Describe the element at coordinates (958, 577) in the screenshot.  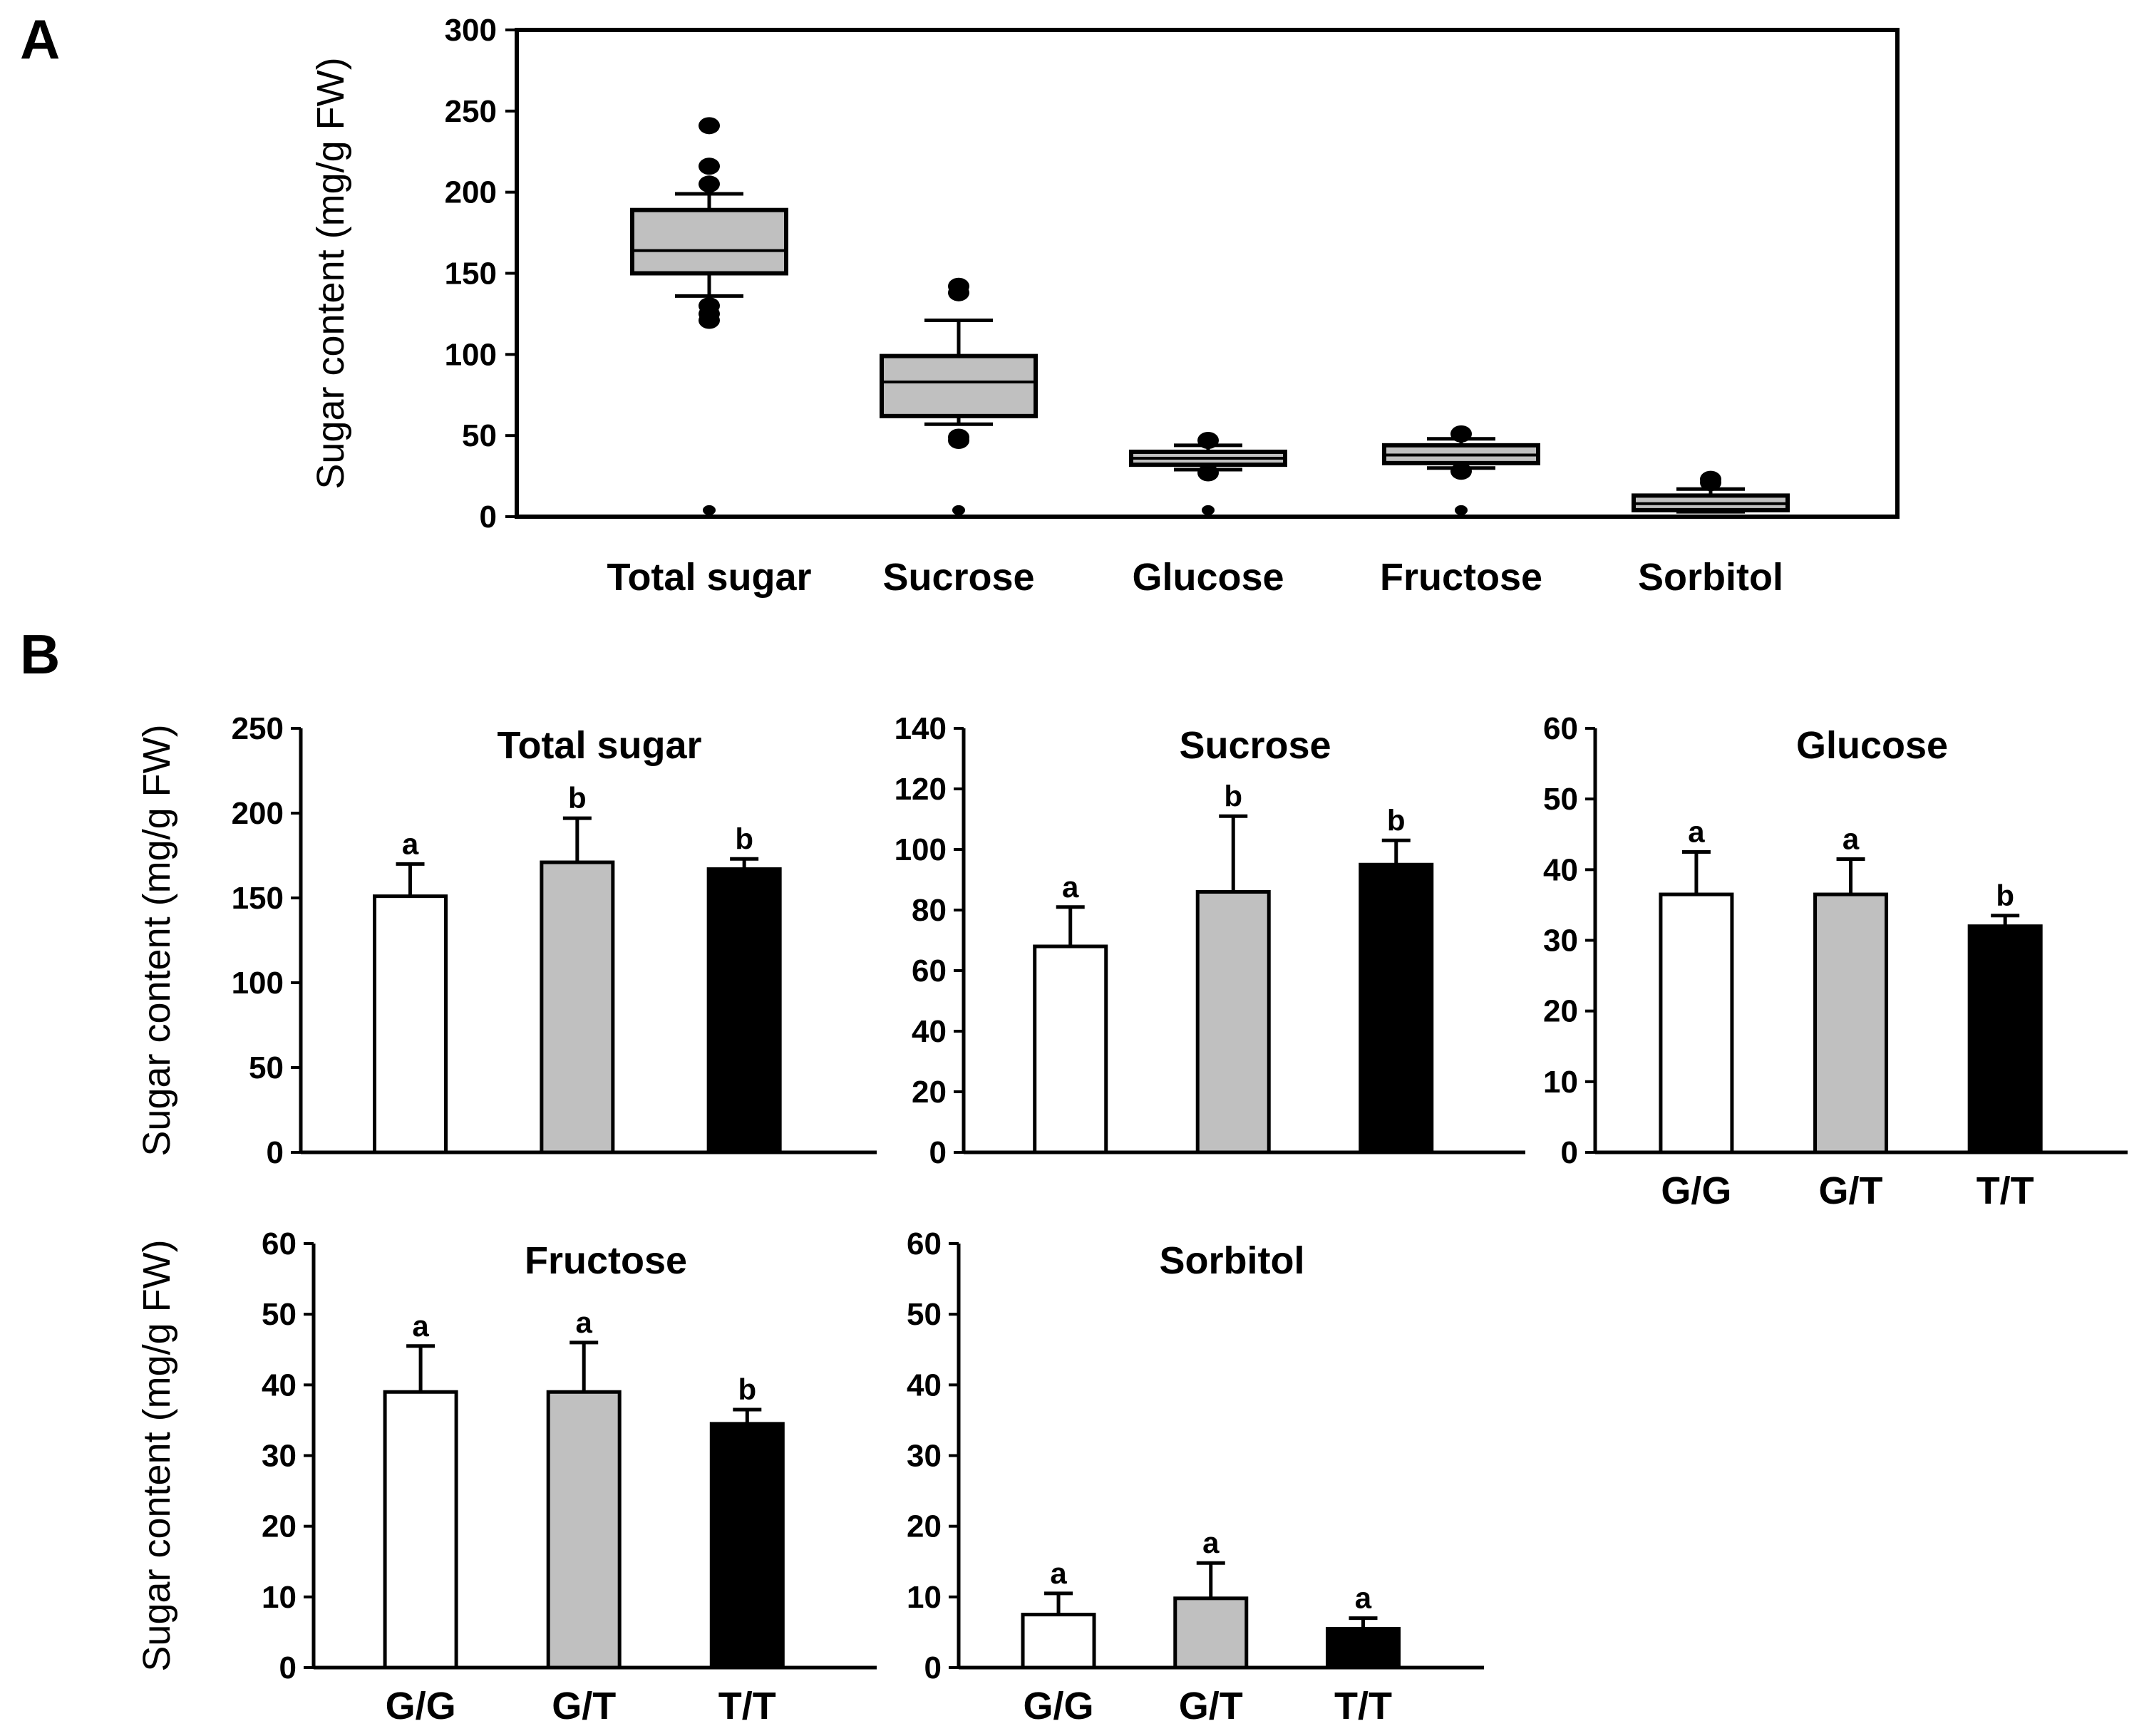
I see `category-label: Sucrose` at that location.